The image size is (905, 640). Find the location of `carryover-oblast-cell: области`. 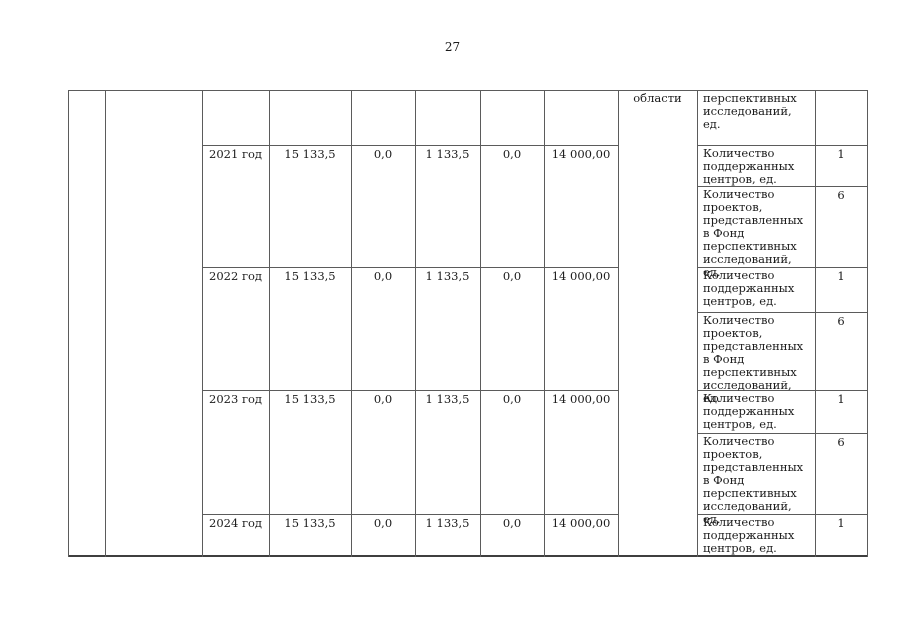

carryover-oblast-cell: области is located at coordinates (657, 98).